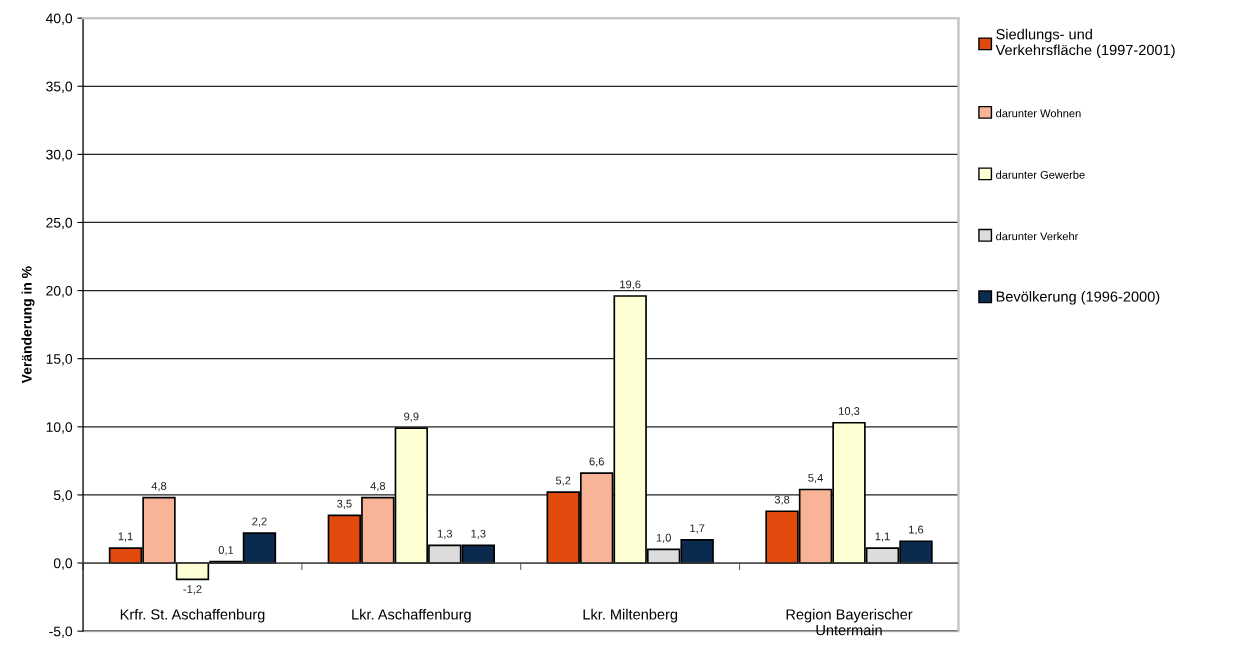  I want to click on y-tick-label: 30,0, so click(59, 155).